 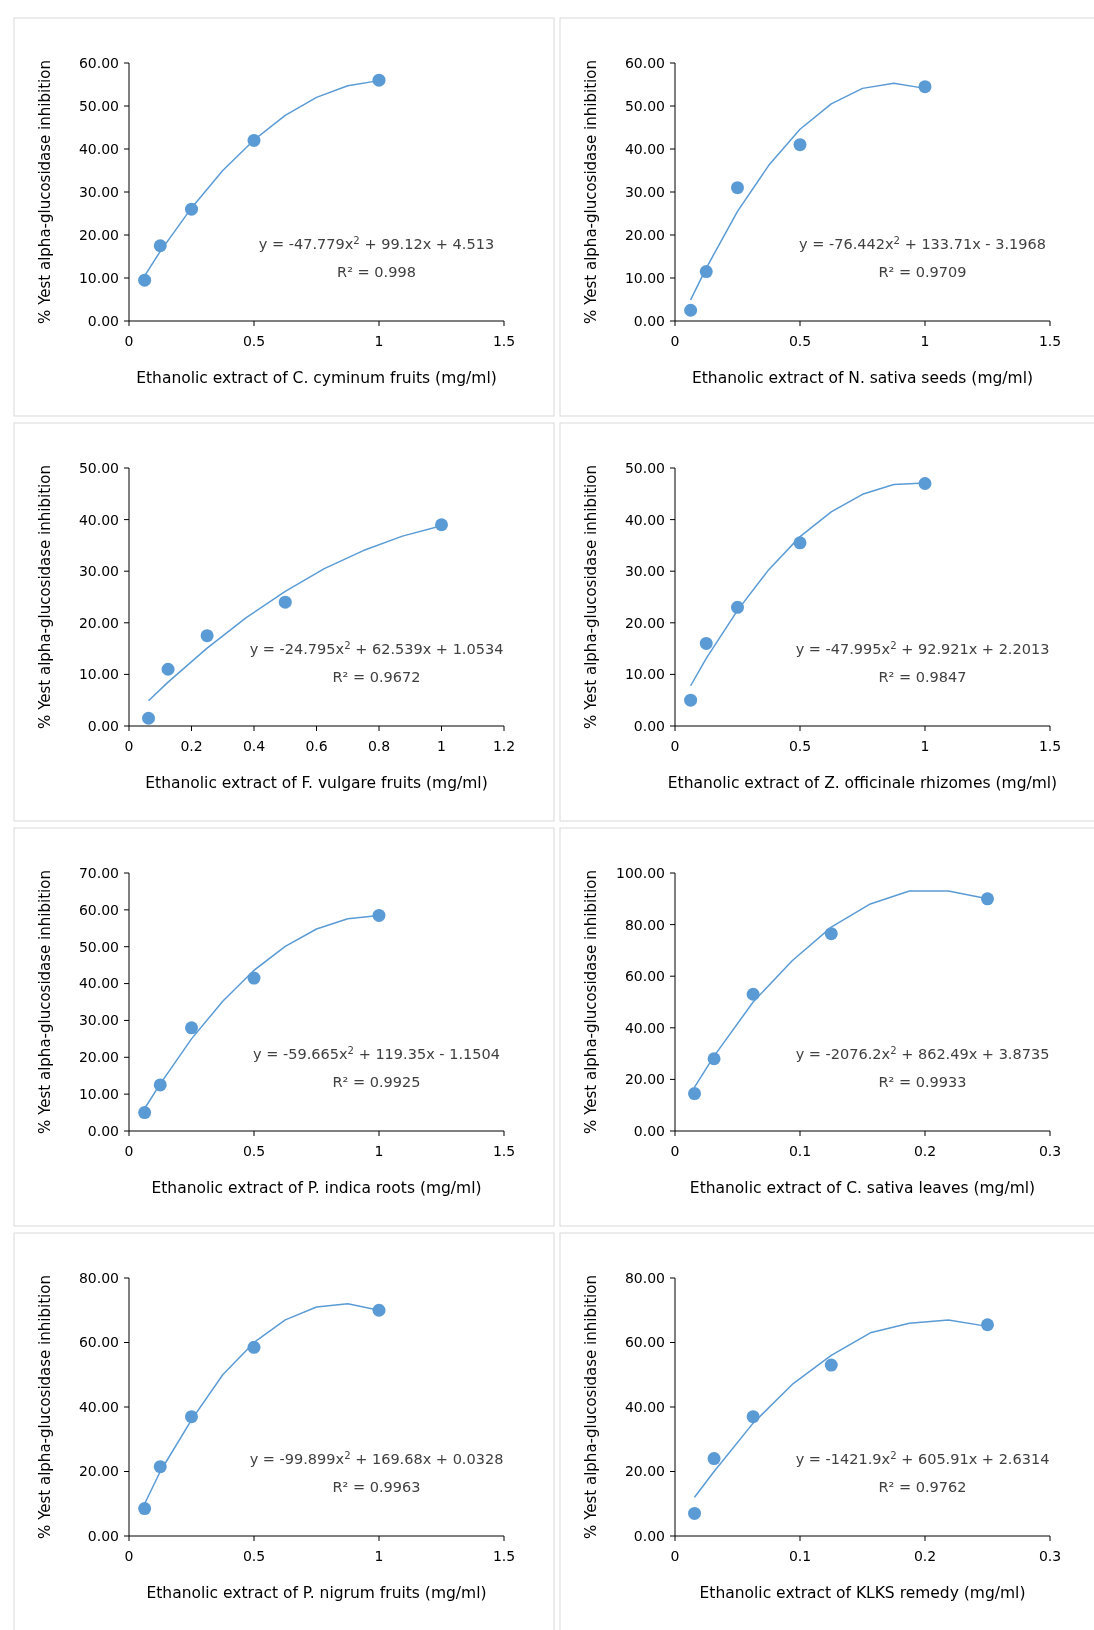 I want to click on annotation: R² = 0.9762, so click(x=922, y=1486).